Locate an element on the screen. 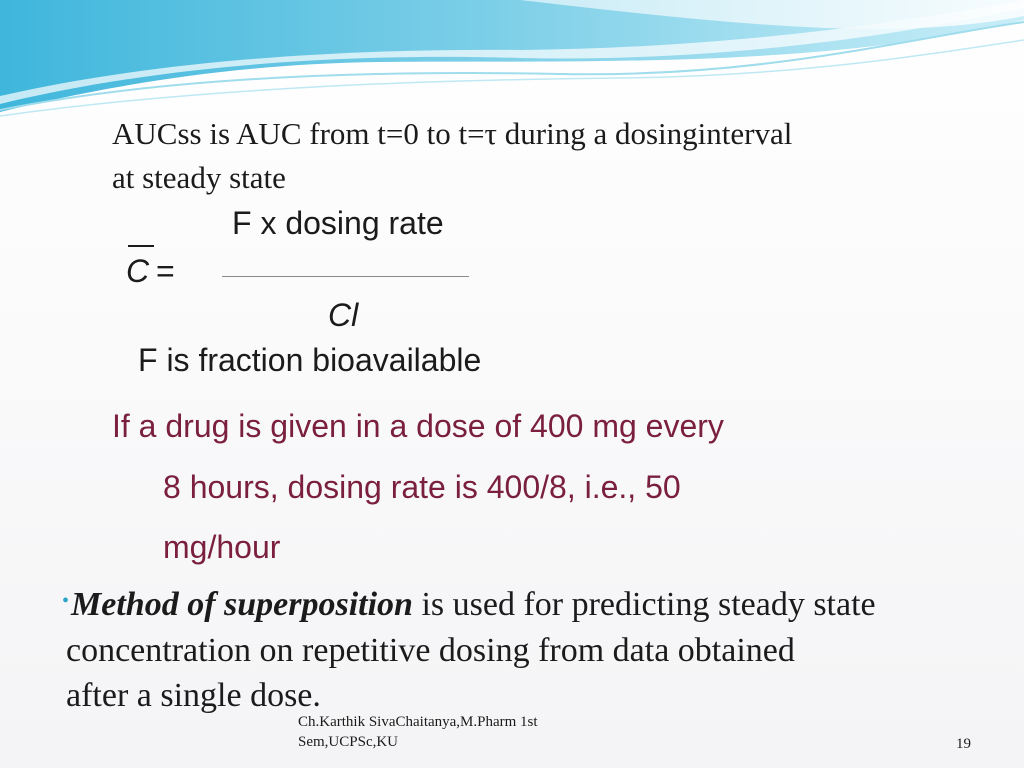  formula-fraction-line is located at coordinates (345, 276).